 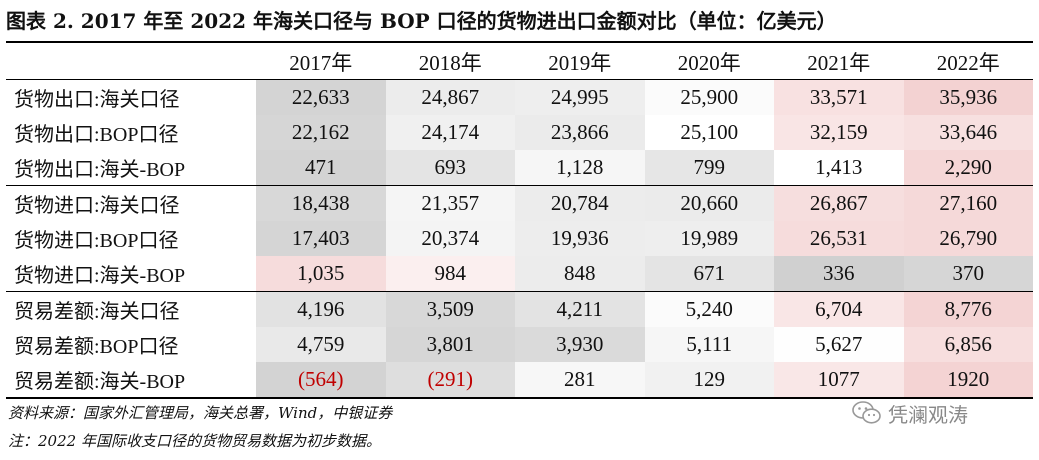 I want to click on header-corner, so click(x=131, y=62).